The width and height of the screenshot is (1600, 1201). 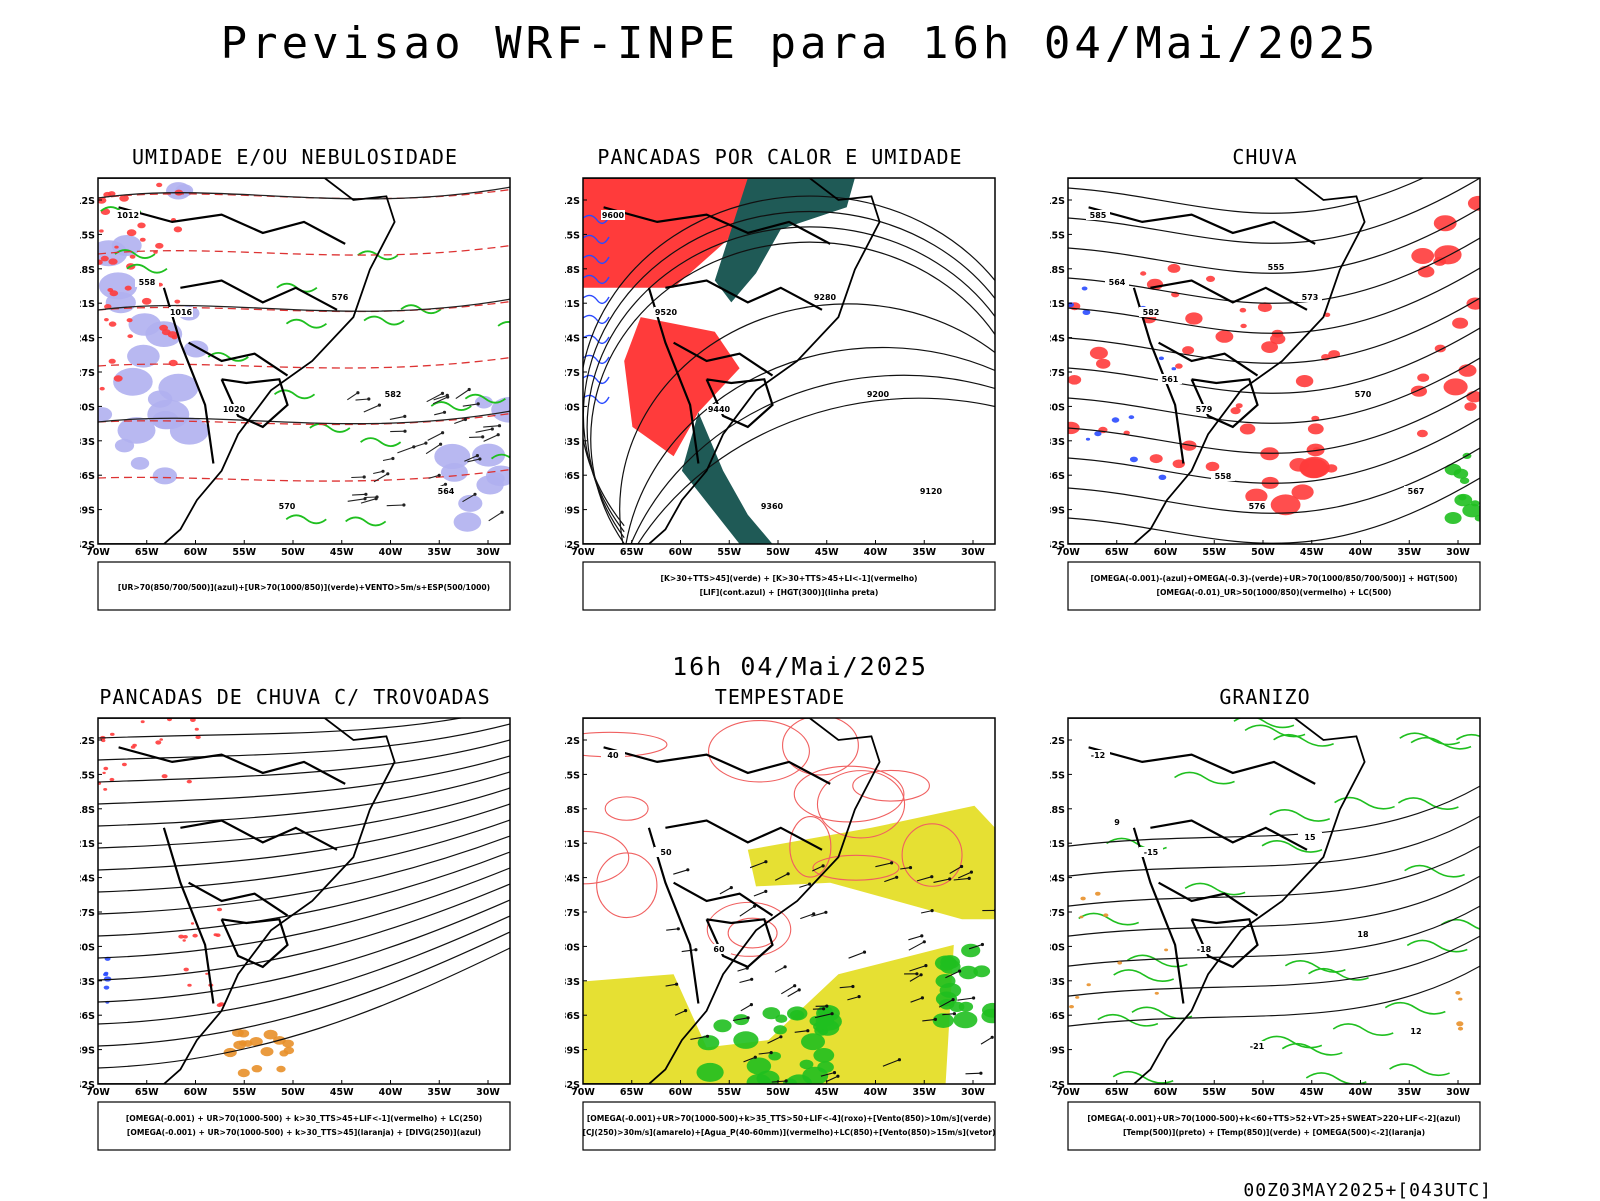 What do you see at coordinates (1057, 879) in the screenshot?
I see `lat-tick-label: 24S` at bounding box center [1057, 879].